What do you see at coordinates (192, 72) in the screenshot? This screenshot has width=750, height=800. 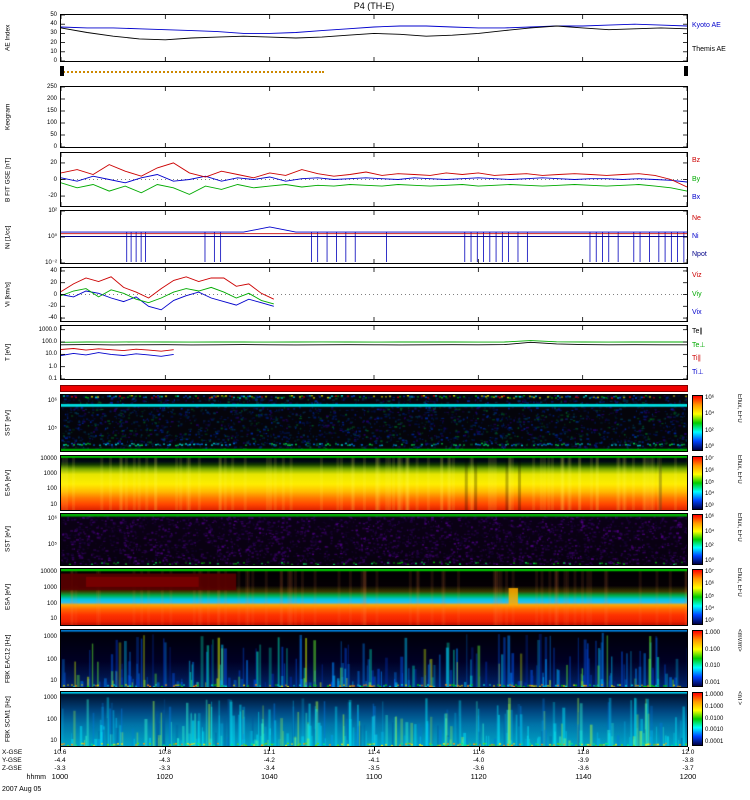 I see `availability-dashes` at bounding box center [192, 72].